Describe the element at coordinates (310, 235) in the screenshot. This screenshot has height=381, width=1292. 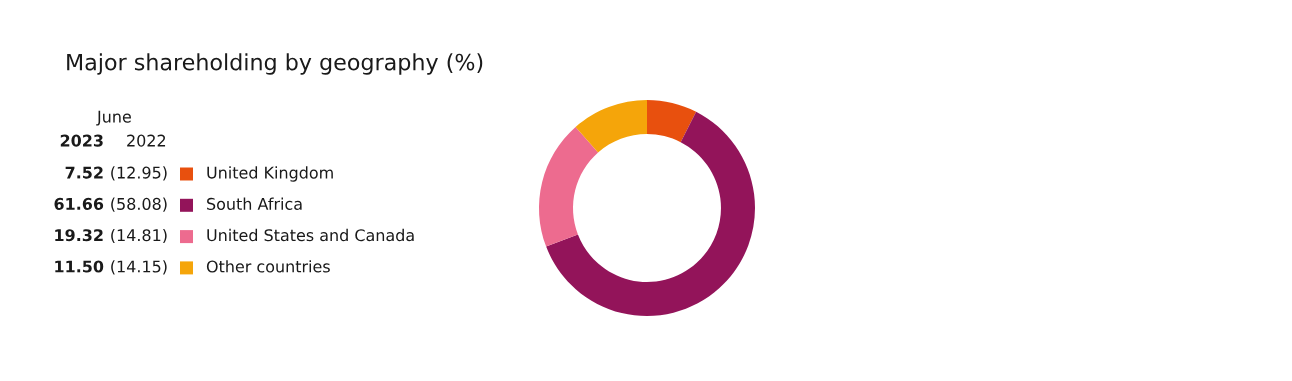
I see `legend-label: United States and Canada` at that location.